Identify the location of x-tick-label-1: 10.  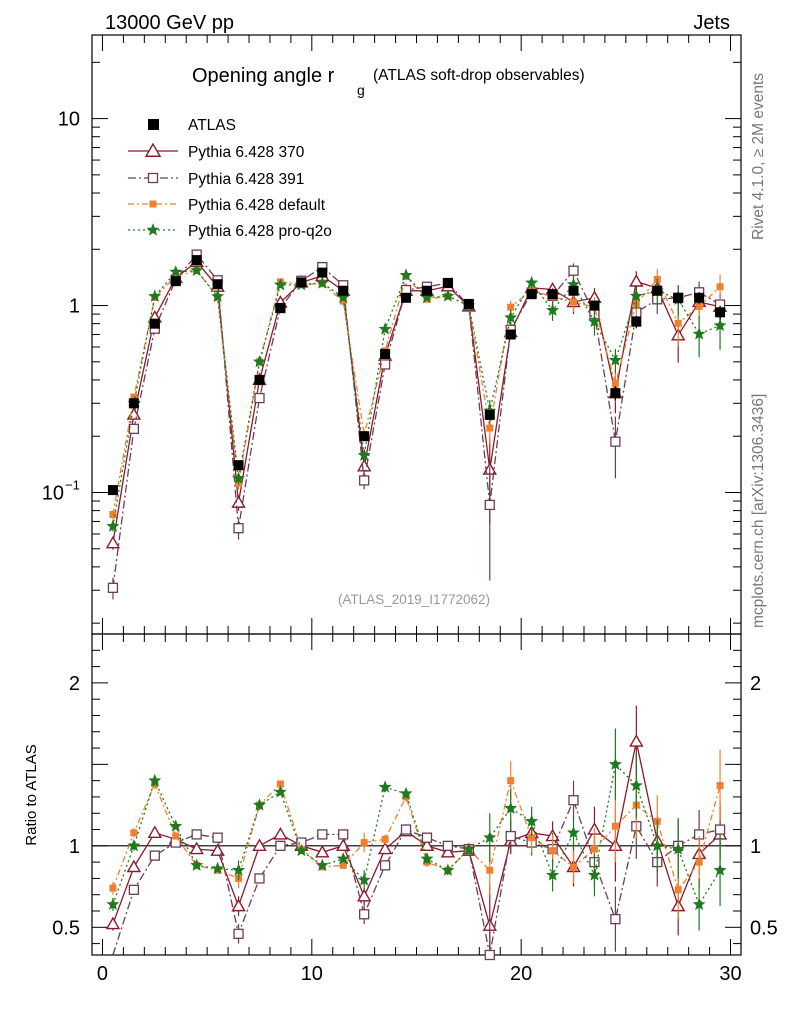
(312, 974).